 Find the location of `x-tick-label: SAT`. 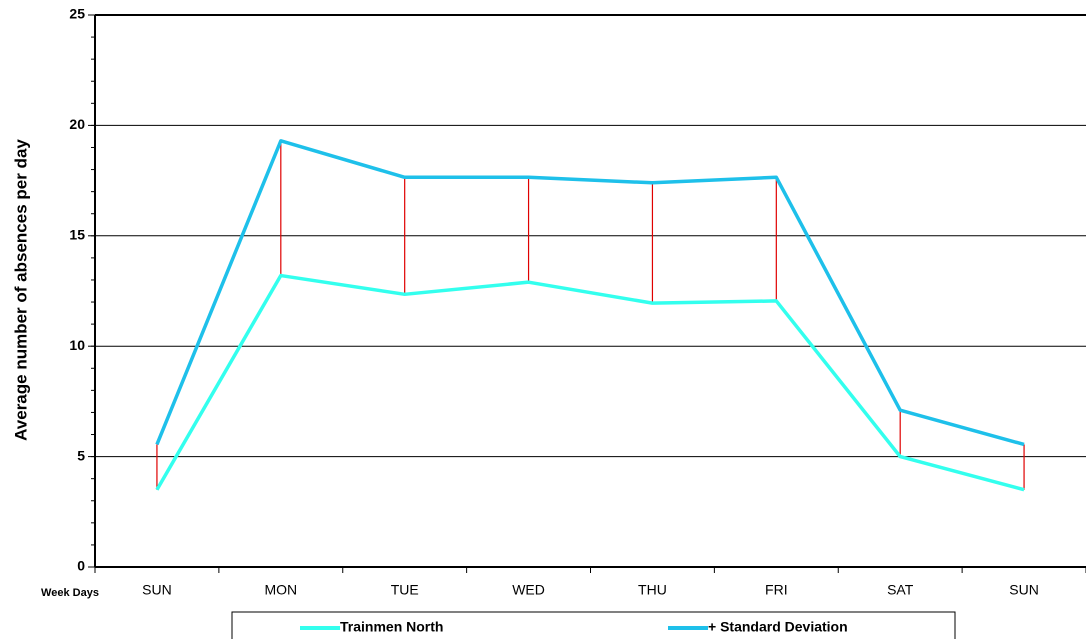

x-tick-label: SAT is located at coordinates (900, 590).